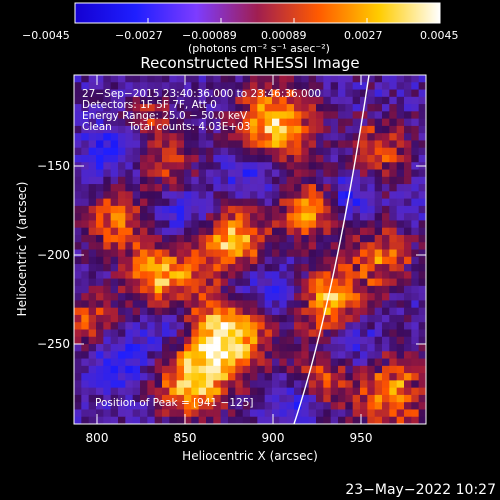 This screenshot has width=500, height=500. Describe the element at coordinates (331, 249) in the screenshot. I see `solar-limb-line` at that location.